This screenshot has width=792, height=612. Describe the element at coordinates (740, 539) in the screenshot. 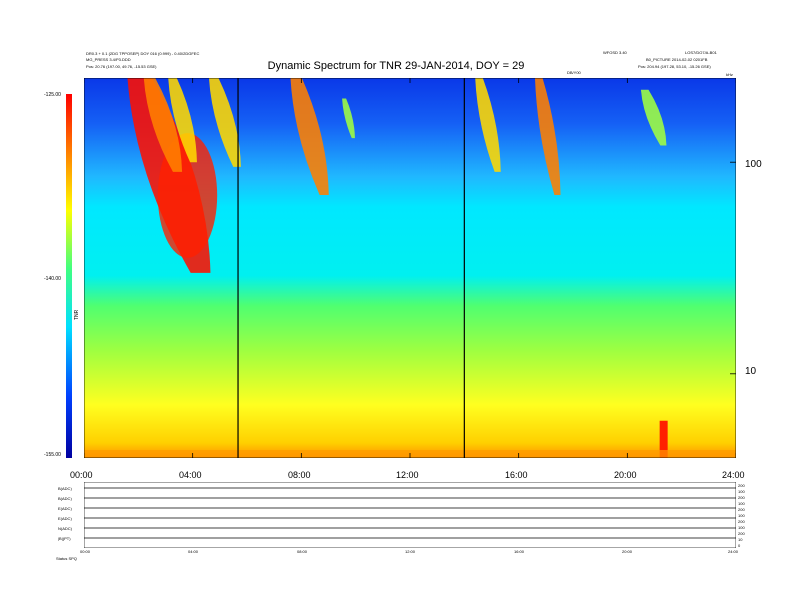

I see `sub-right-tick: 10` at that location.